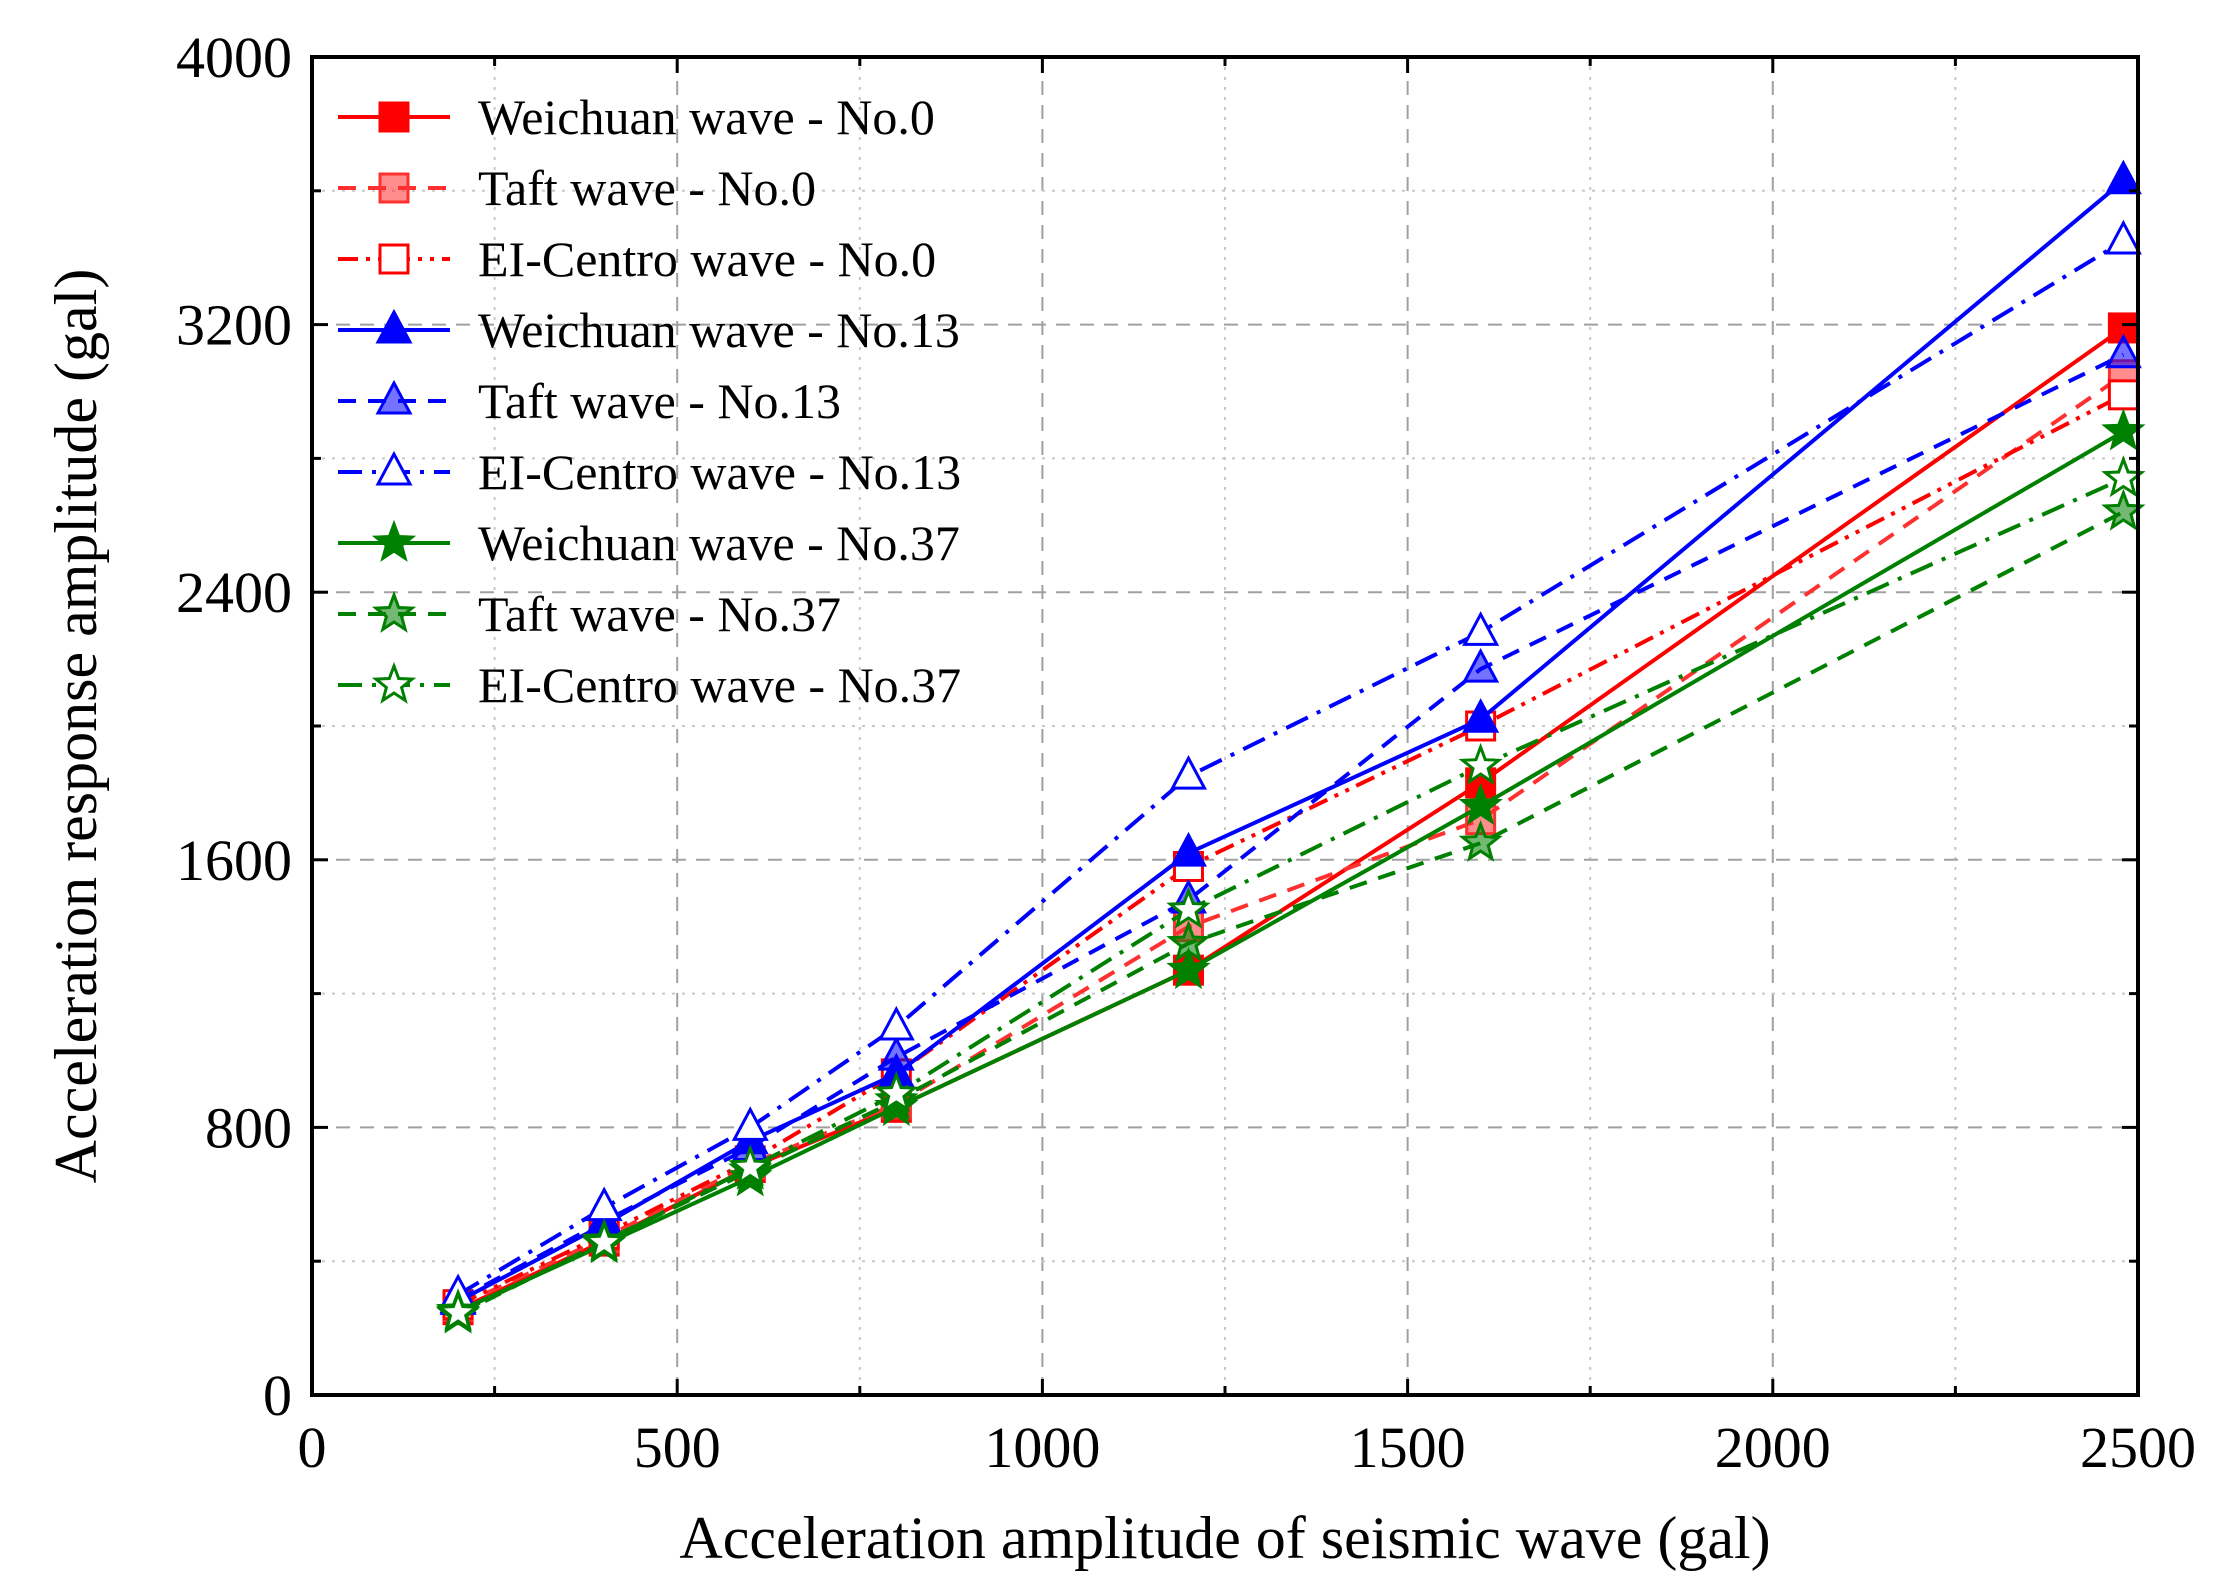 Image resolution: width=2236 pixels, height=1595 pixels. Describe the element at coordinates (312, 1447) in the screenshot. I see `x-tick-label: 0` at that location.